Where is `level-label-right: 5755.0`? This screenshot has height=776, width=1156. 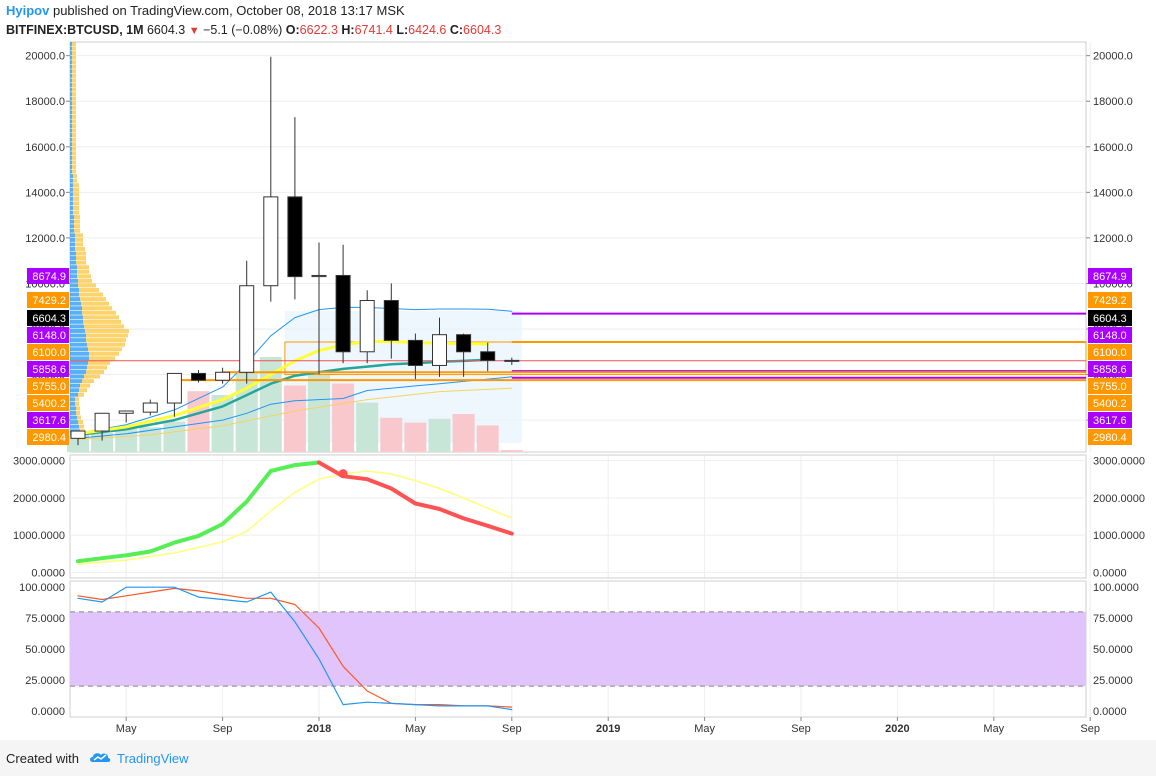
level-label-right: 5755.0 is located at coordinates (1110, 387).